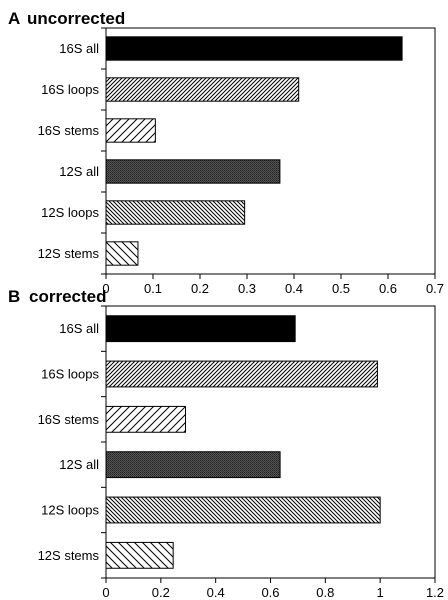 This screenshot has width=448, height=600. I want to click on x-tick-label: 1, so click(380, 592).